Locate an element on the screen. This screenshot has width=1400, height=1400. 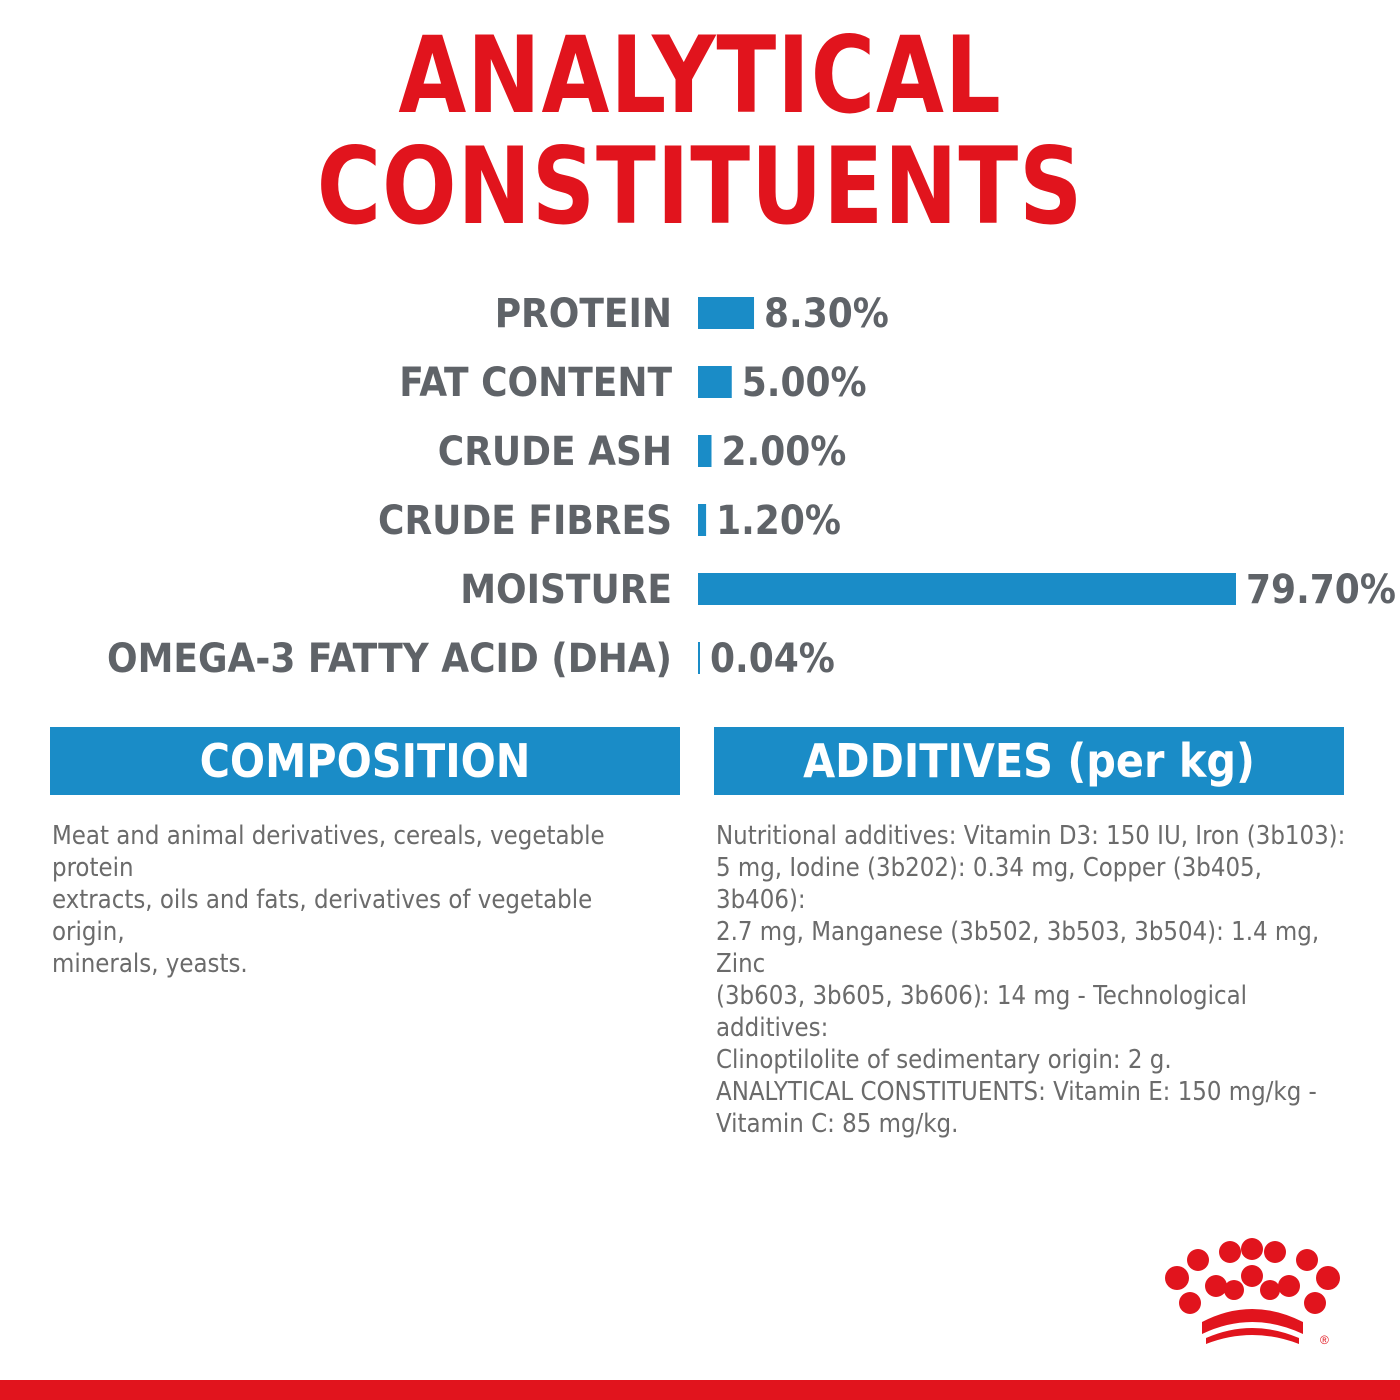
category-label: CRUDE FIBRES is located at coordinates (525, 521).